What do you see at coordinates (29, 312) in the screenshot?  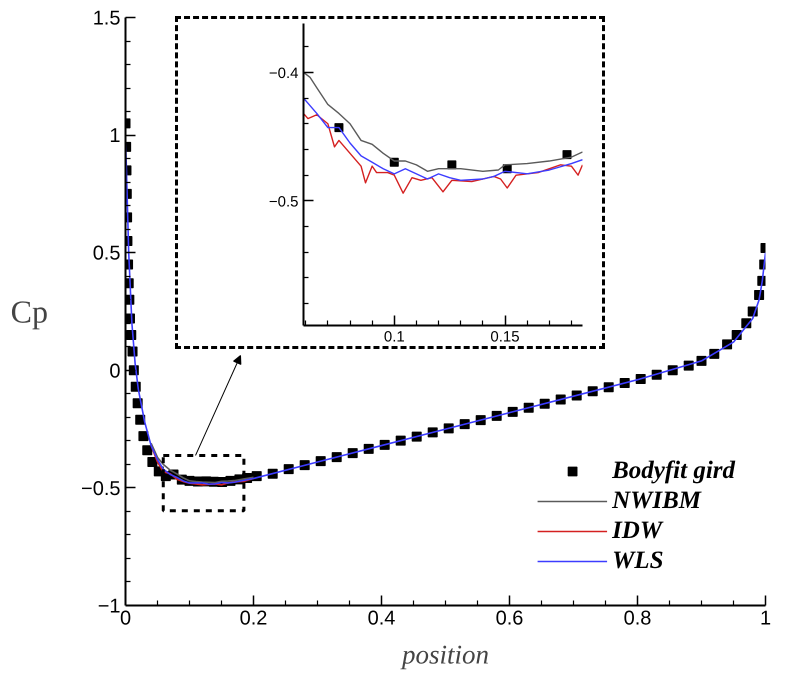 I see `y-axis-title: Cp` at bounding box center [29, 312].